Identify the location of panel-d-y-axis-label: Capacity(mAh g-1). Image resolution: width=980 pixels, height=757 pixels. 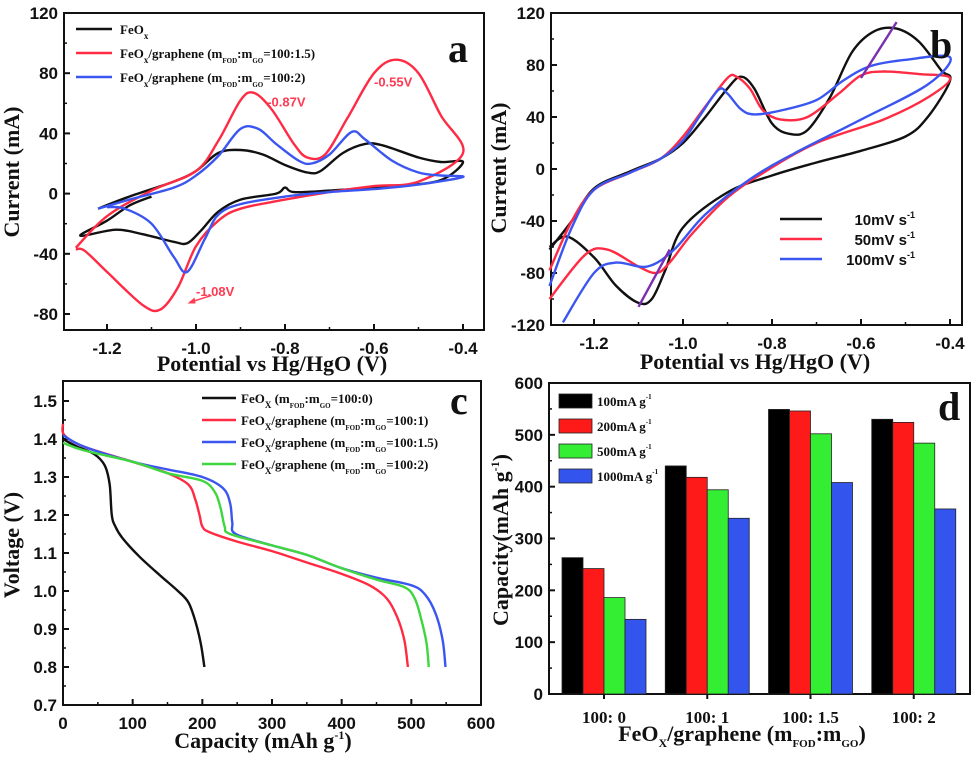
(500, 540).